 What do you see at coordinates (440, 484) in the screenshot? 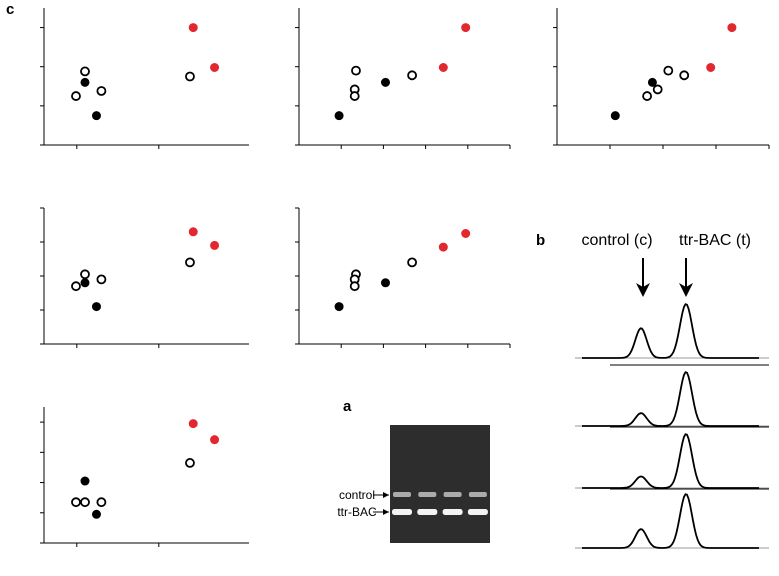
I see `gel-image` at bounding box center [440, 484].